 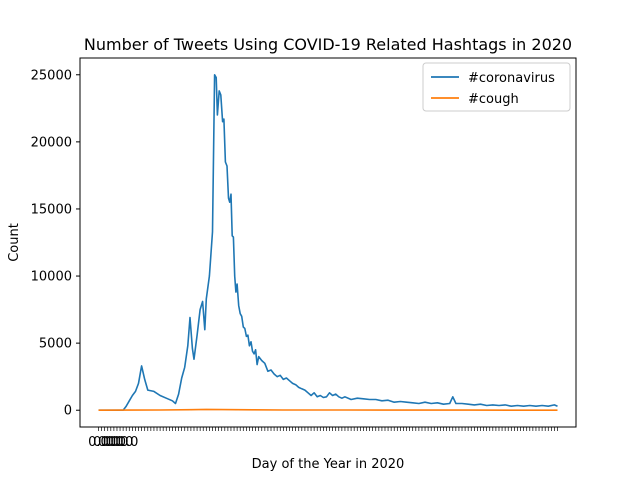 What do you see at coordinates (493, 99) in the screenshot?
I see `legend-label: #cough` at bounding box center [493, 99].